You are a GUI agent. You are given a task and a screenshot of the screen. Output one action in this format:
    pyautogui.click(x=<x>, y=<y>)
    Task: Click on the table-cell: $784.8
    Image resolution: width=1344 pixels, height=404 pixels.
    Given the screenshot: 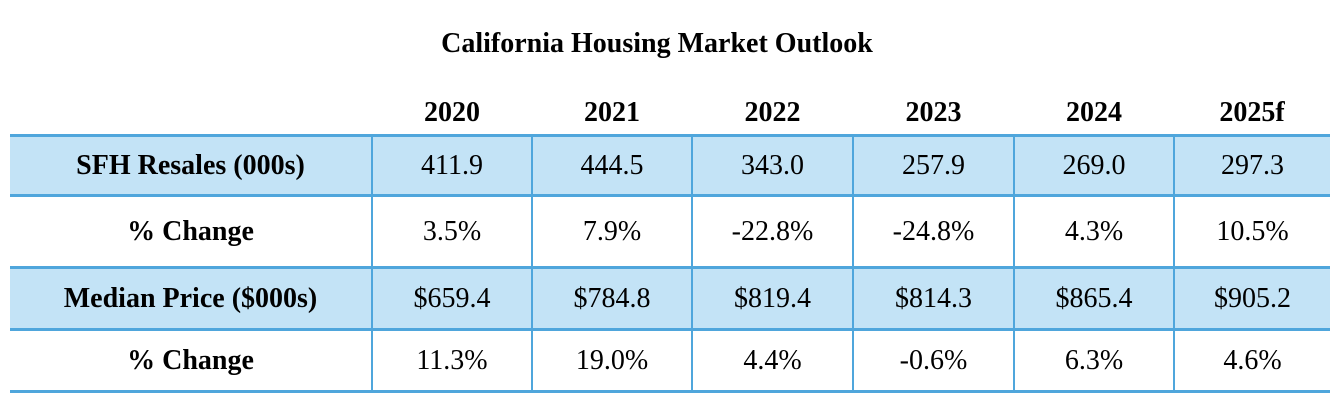 What is the action you would take?
    pyautogui.click(x=611, y=299)
    